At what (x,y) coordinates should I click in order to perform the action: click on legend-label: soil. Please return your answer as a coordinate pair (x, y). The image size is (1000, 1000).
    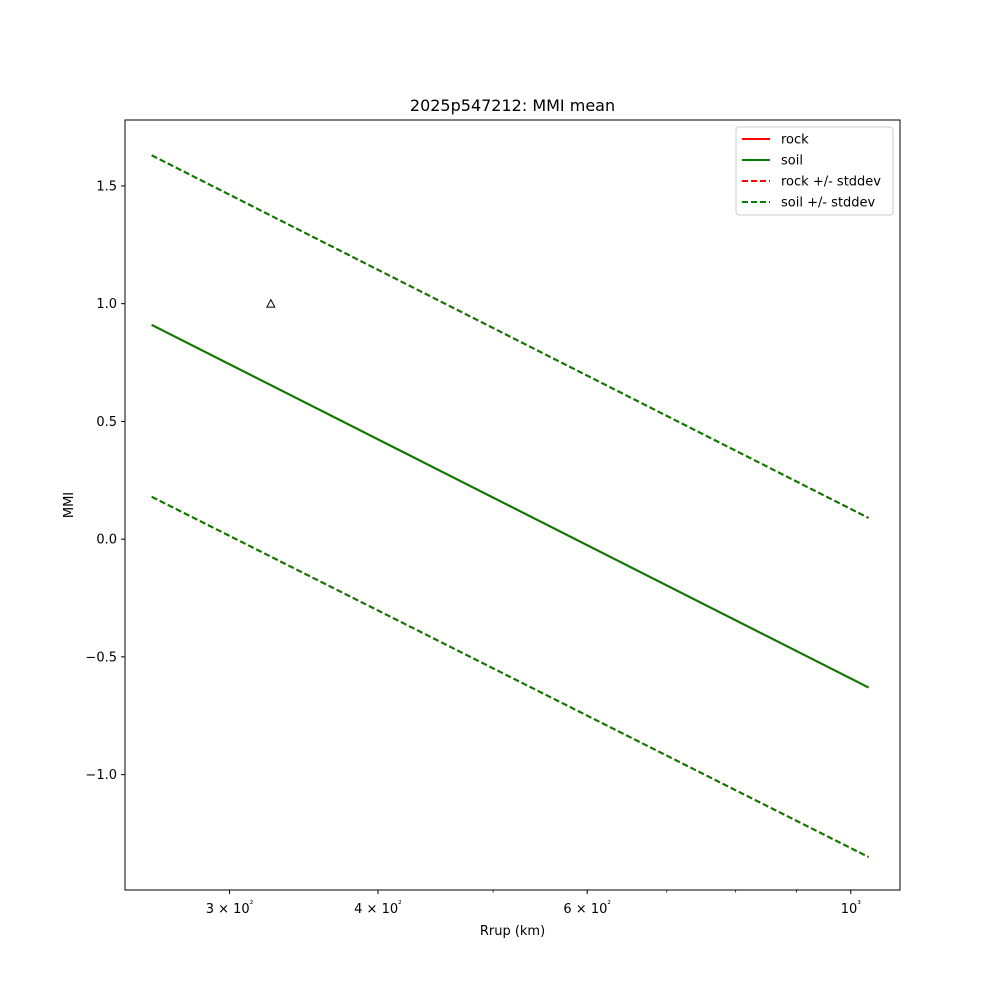
    Looking at the image, I should click on (792, 161).